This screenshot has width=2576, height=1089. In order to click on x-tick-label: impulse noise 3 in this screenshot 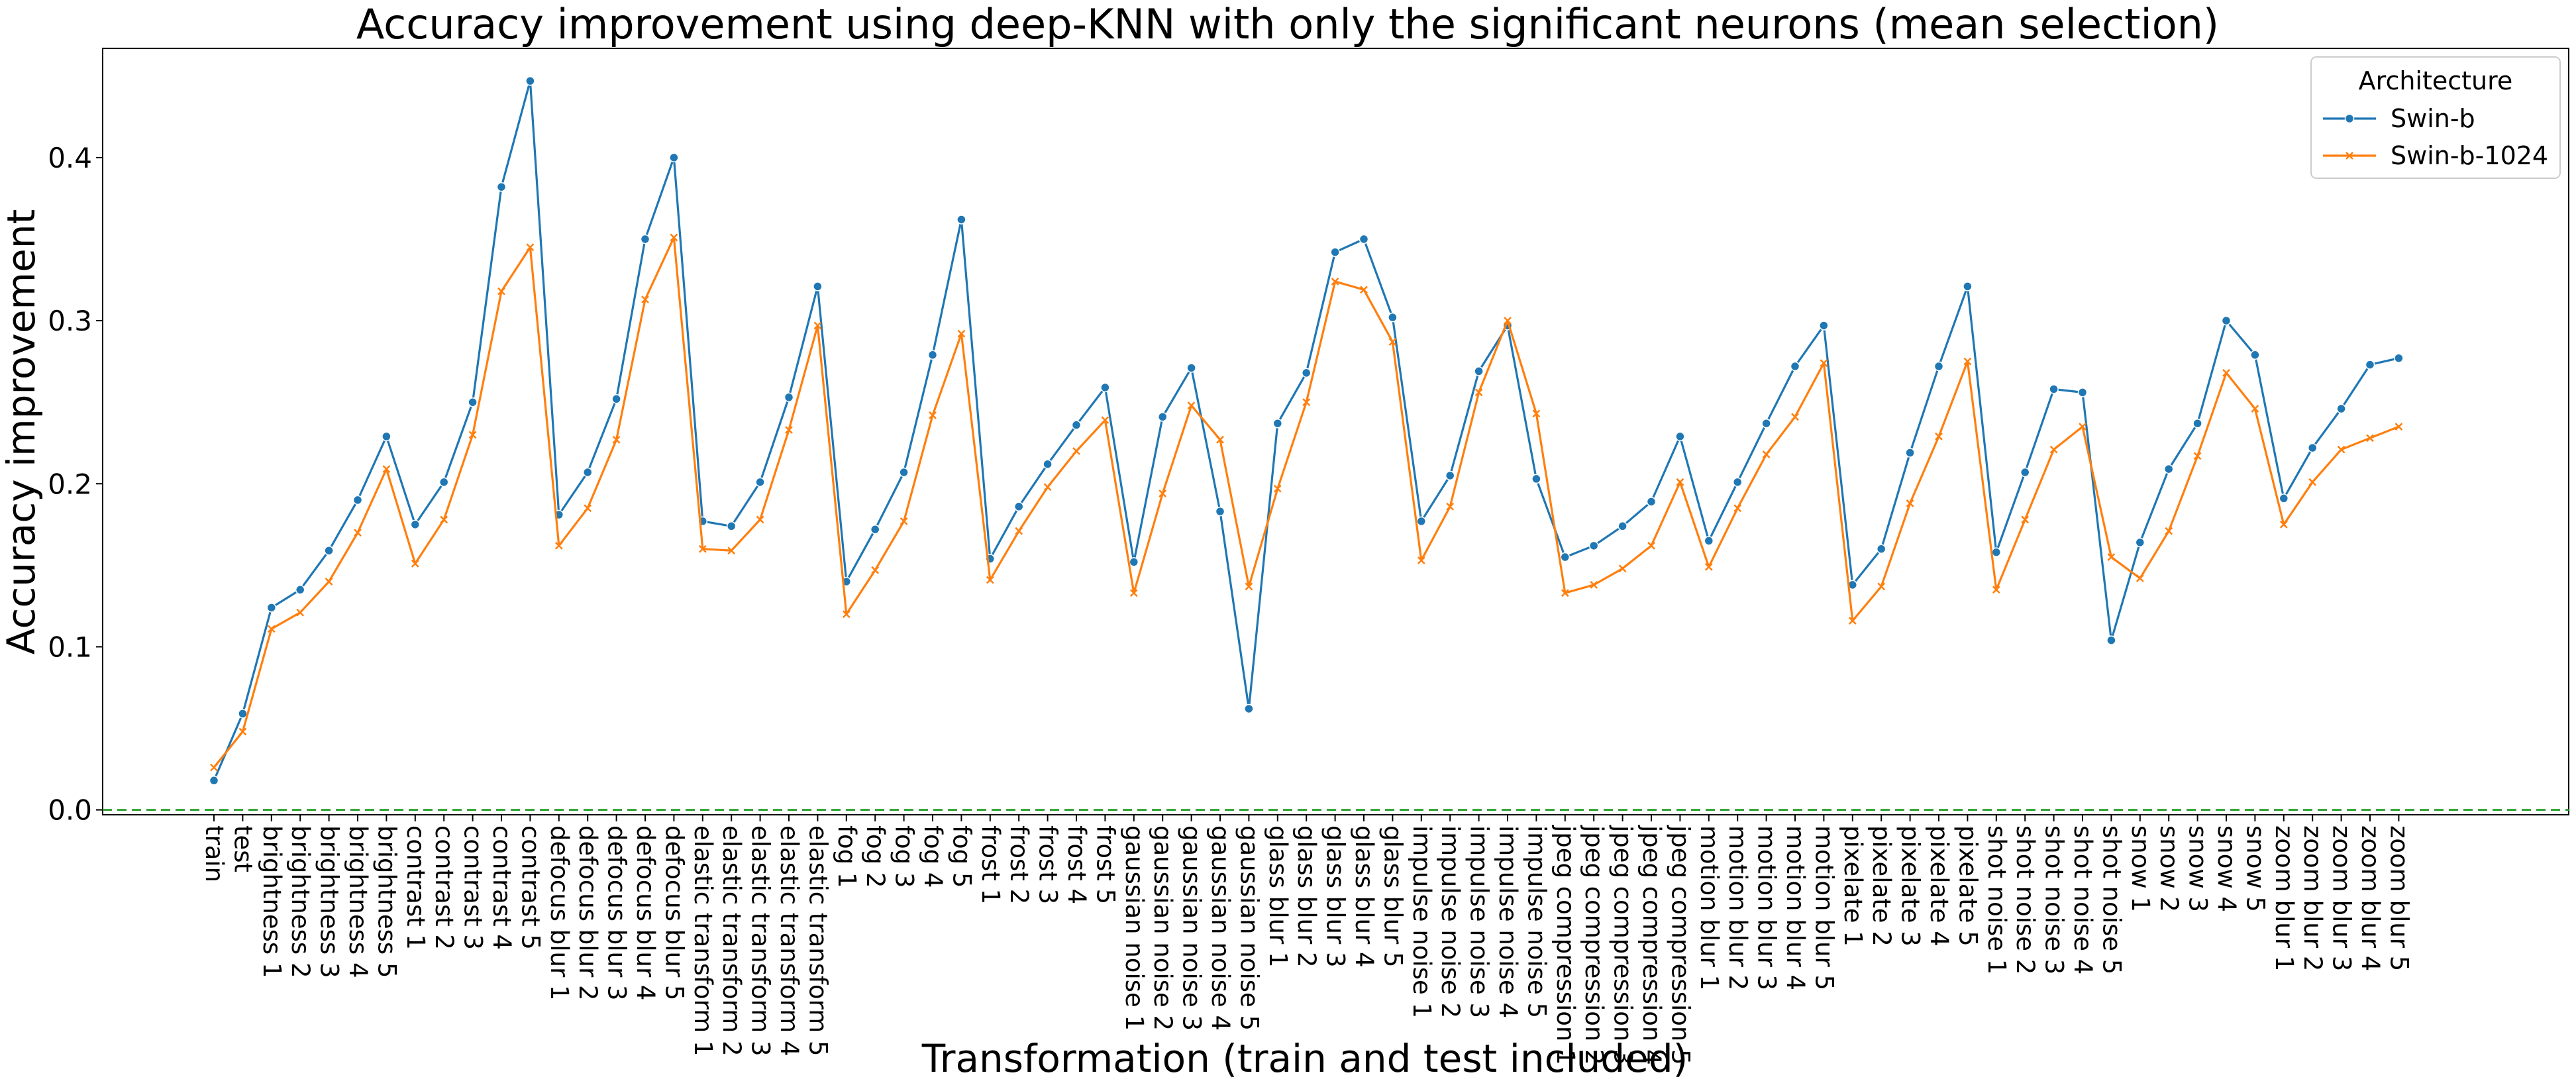, I will do `click(1479, 921)`.